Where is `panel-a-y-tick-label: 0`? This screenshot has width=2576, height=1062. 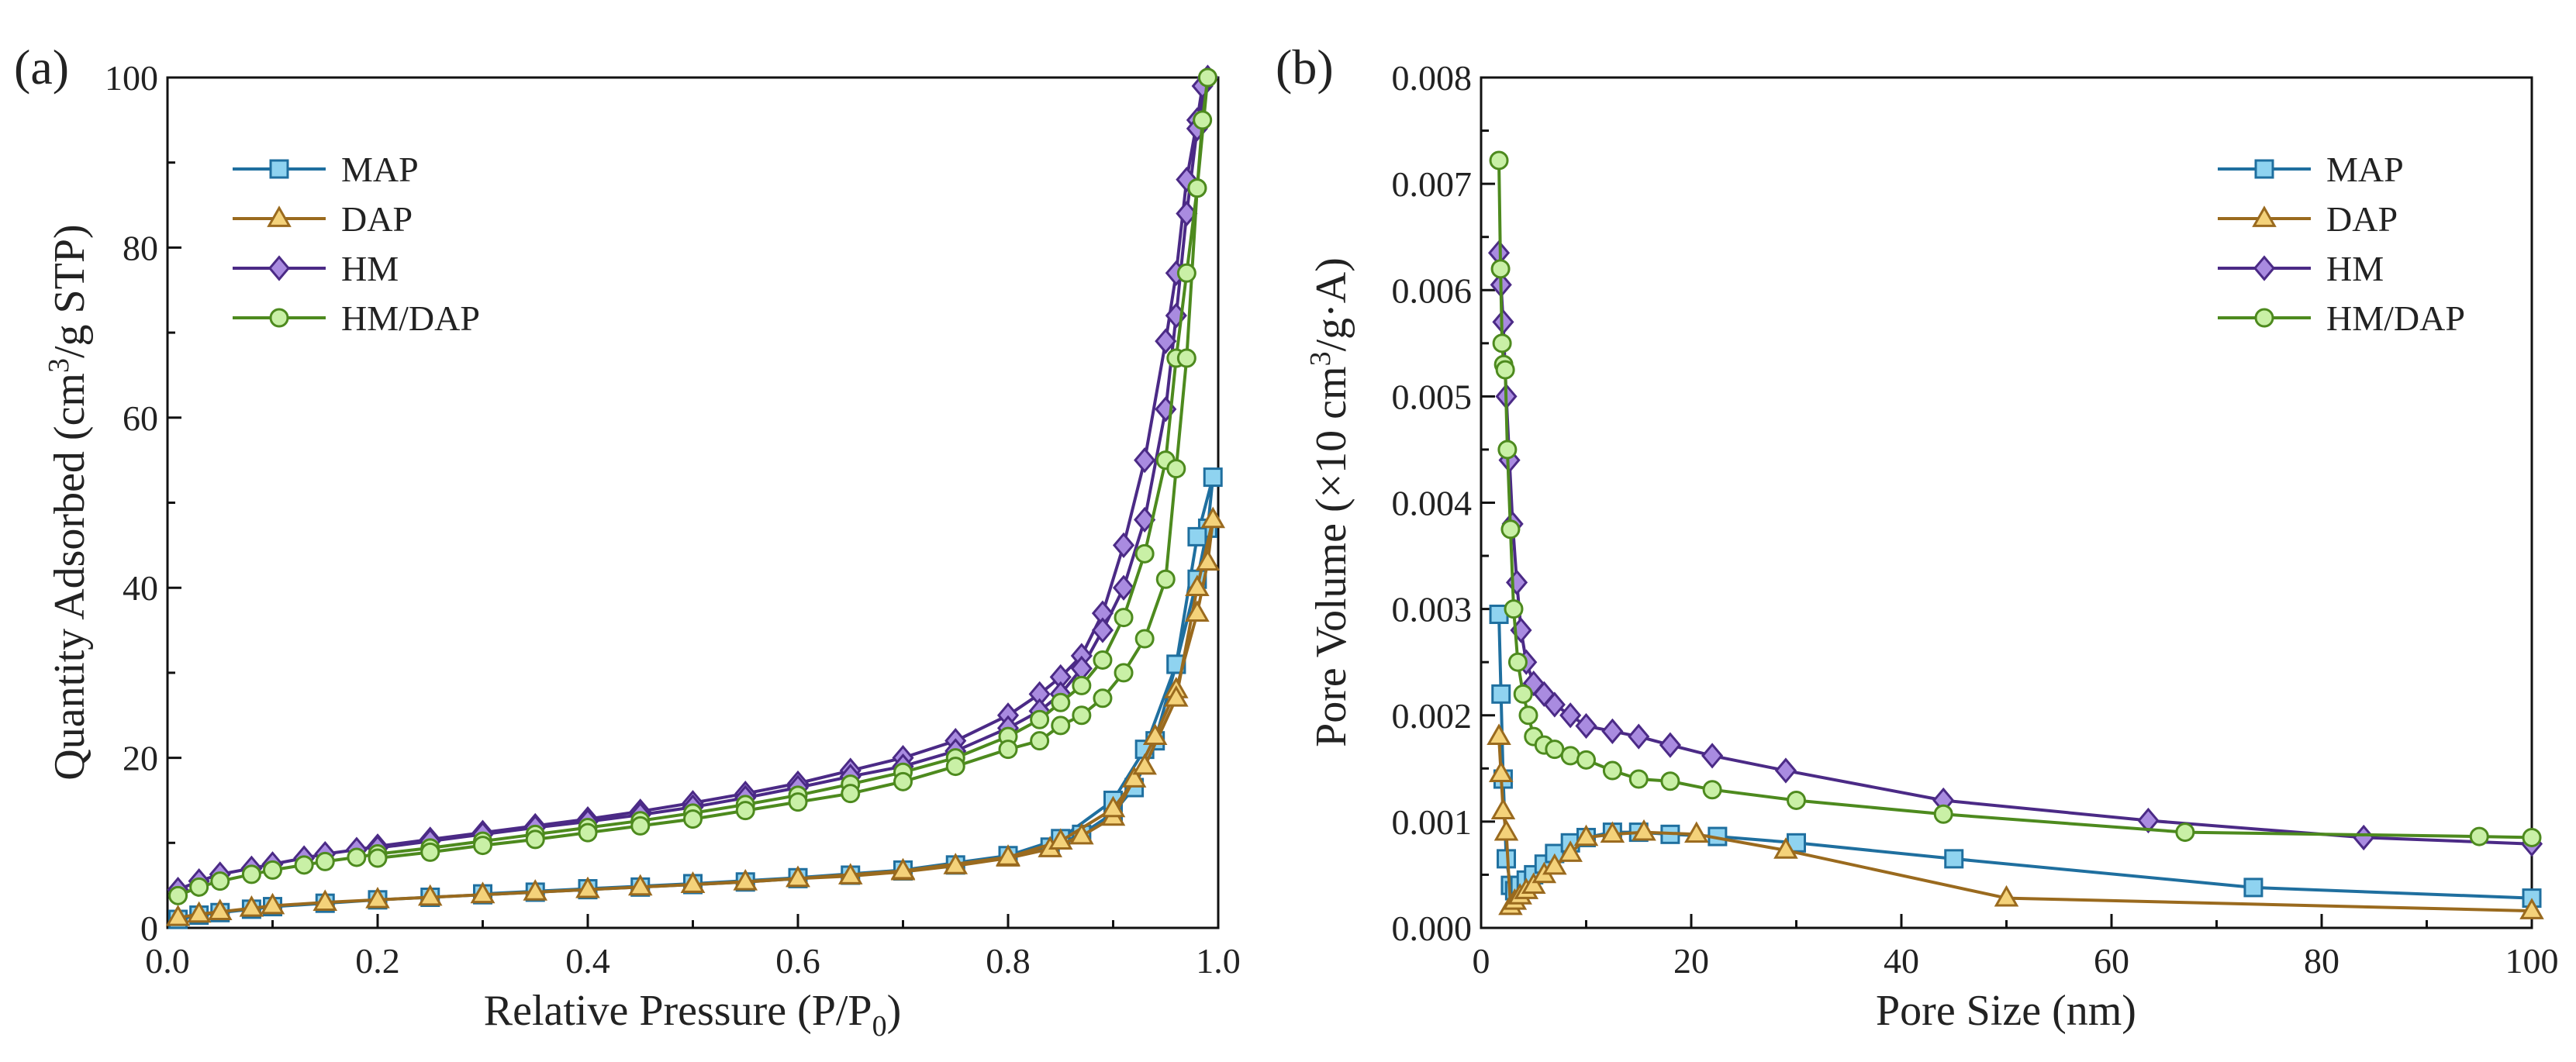
panel-a-y-tick-label: 0 is located at coordinates (149, 928).